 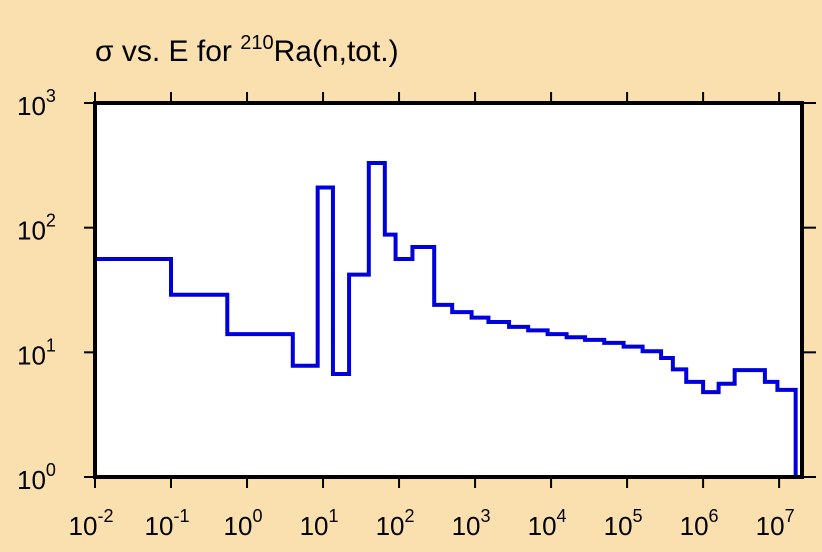 What do you see at coordinates (333, 516) in the screenshot?
I see `x-tick-label-exponent: 1` at bounding box center [333, 516].